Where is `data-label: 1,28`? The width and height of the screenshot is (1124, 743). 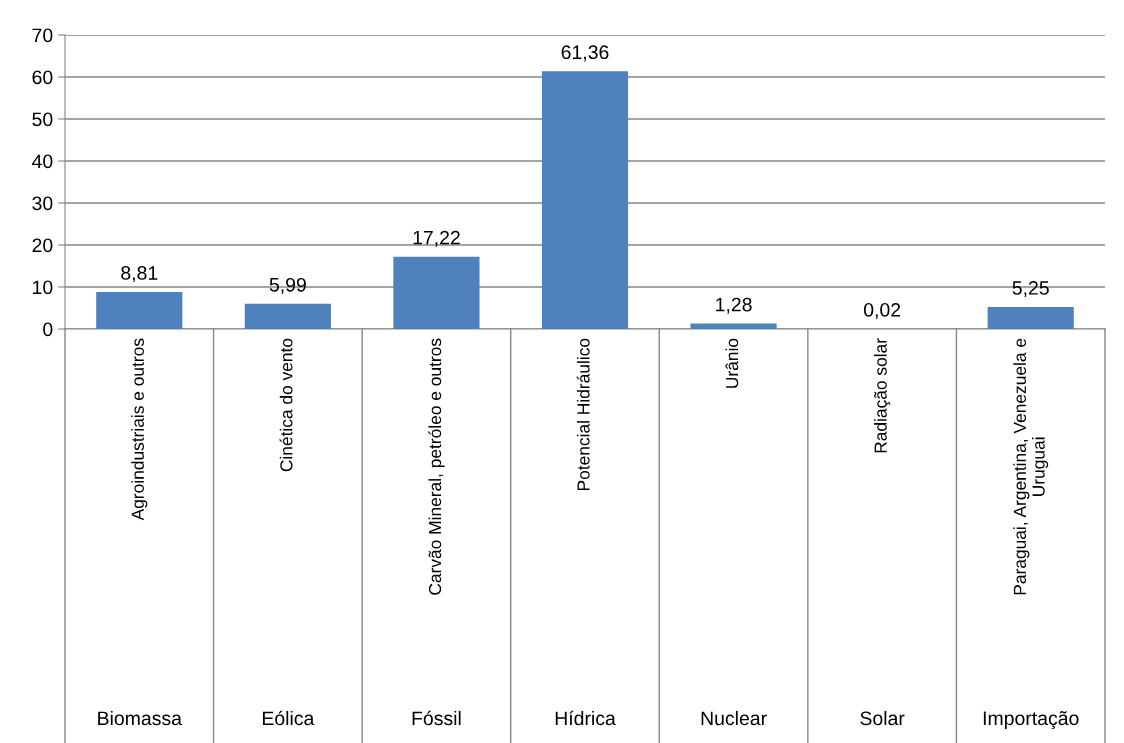
data-label: 1,28 is located at coordinates (734, 305).